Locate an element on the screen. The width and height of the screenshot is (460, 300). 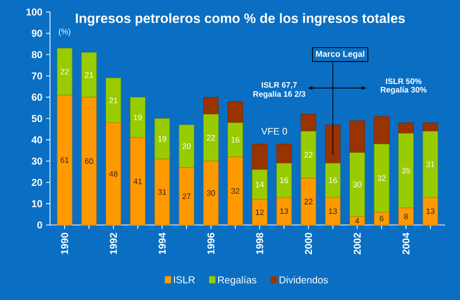
annotation: Marco Legal is located at coordinates (340, 54).